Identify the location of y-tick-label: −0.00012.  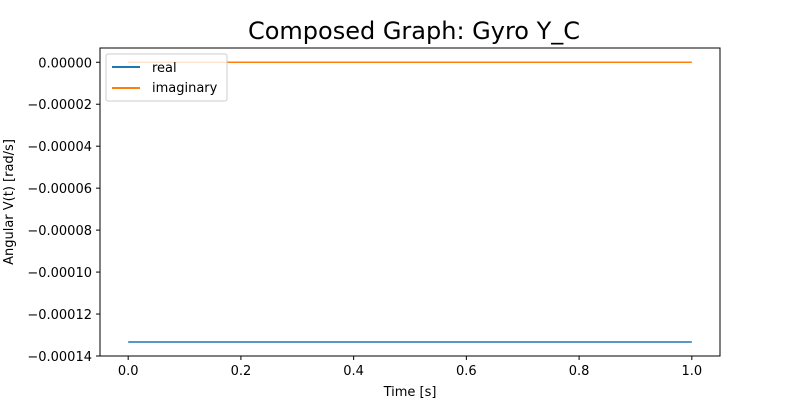
(59, 315).